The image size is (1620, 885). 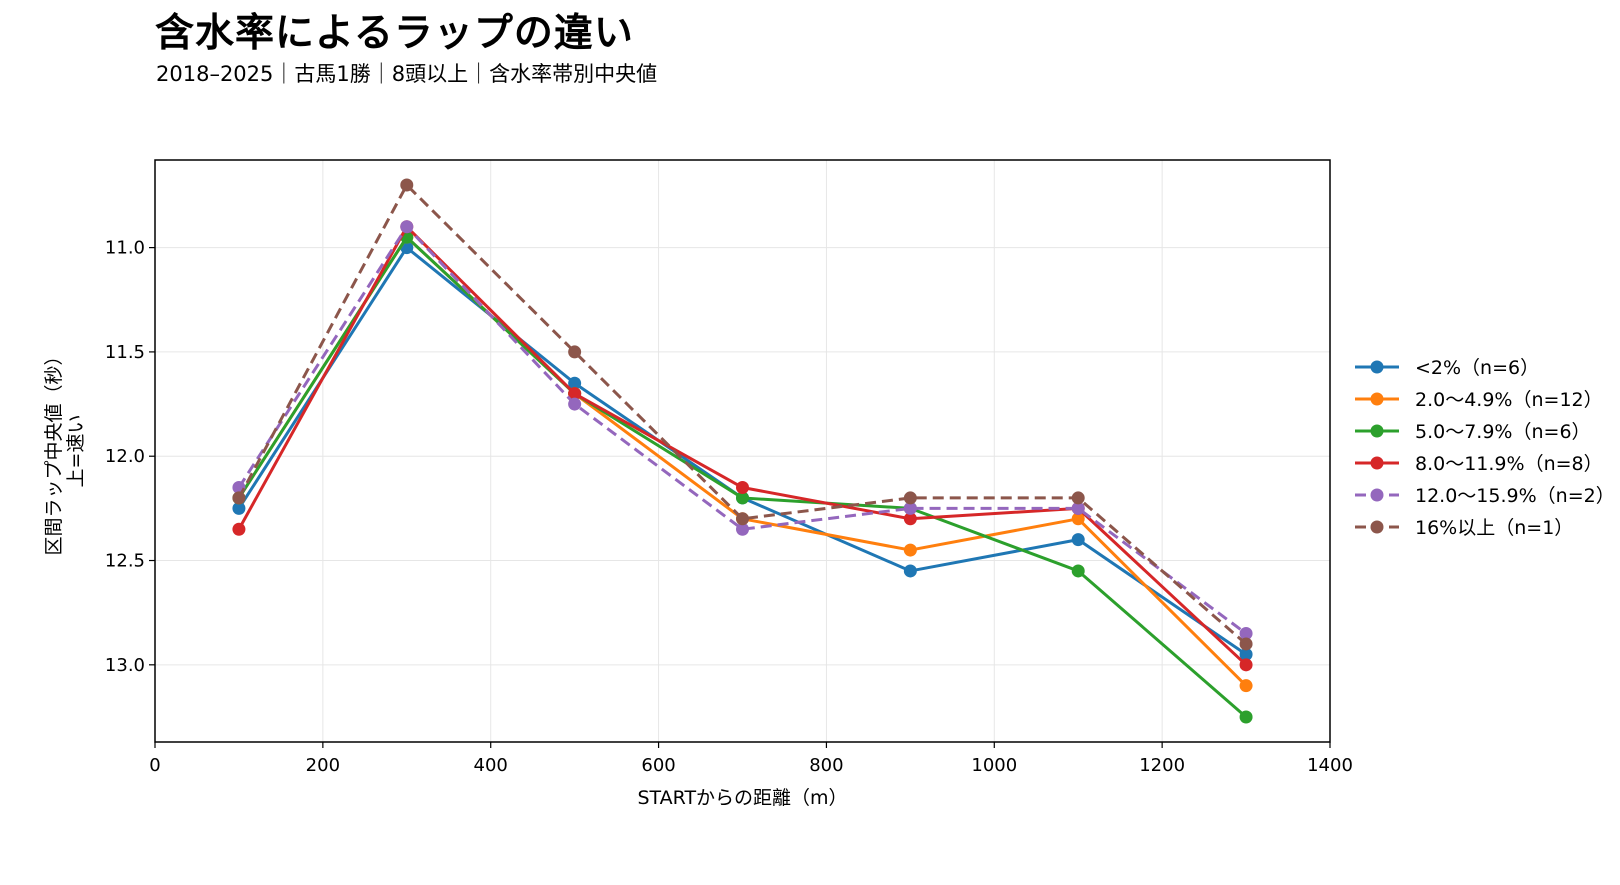 I want to click on legend-item: 5.0〜7.9%（n=6）, so click(x=1473, y=432).